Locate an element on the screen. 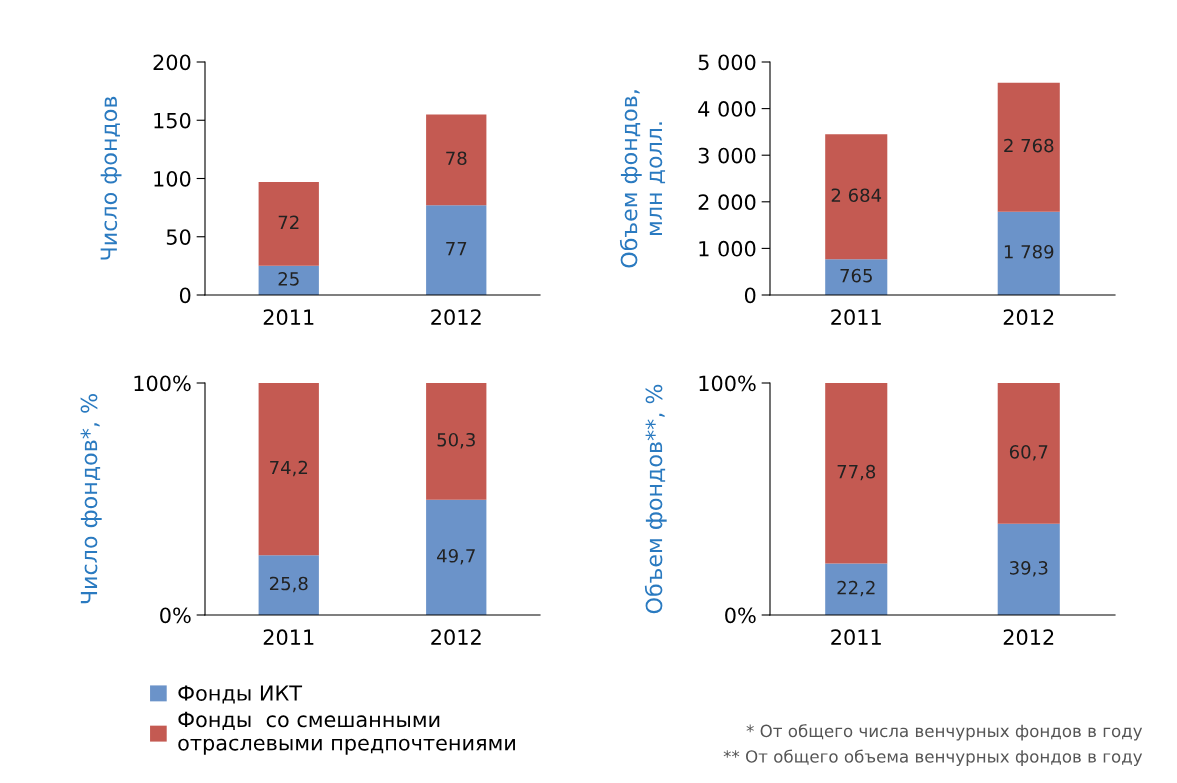 The width and height of the screenshot is (1177, 783). data-label: 78 is located at coordinates (456, 158).